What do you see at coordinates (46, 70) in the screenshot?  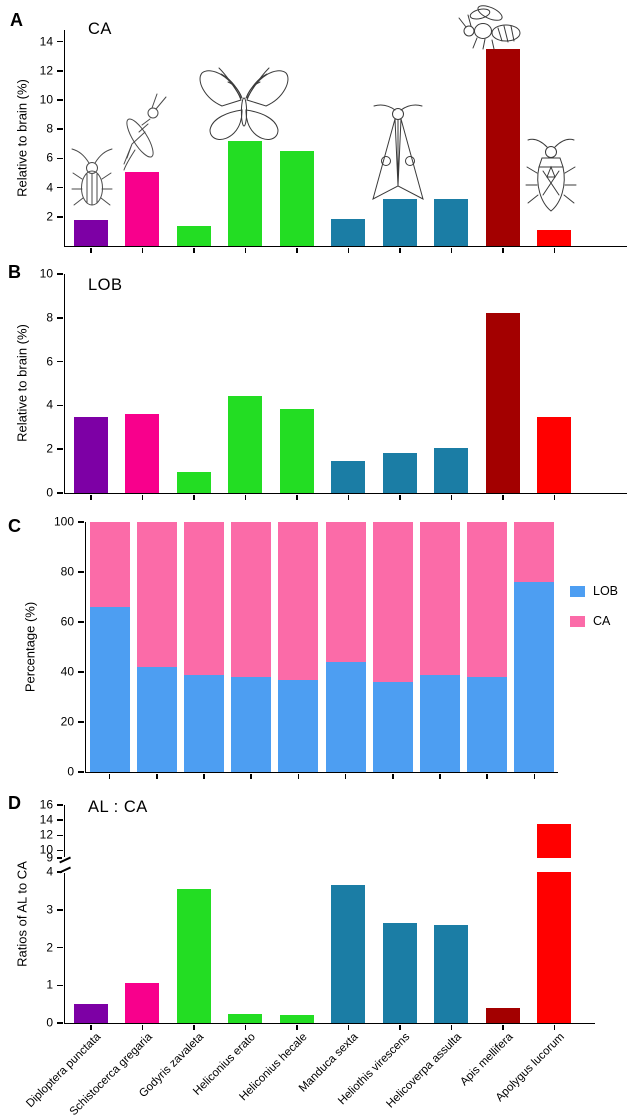 I see `y-tick-label: 12` at bounding box center [46, 70].